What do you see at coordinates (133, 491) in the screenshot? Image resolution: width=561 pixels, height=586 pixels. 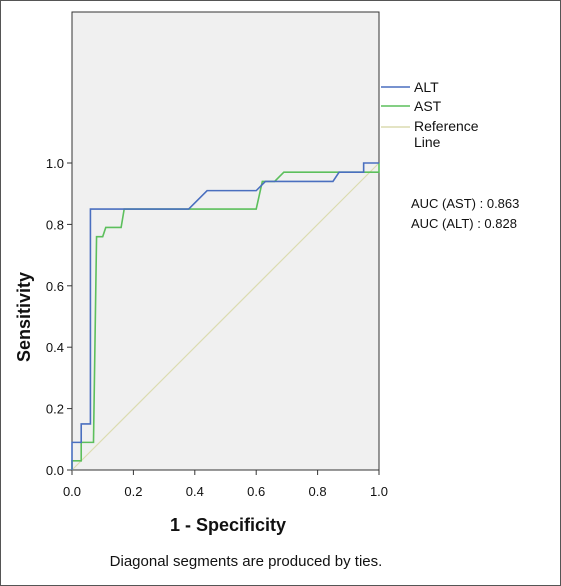 I see `x-tick-label: 0.2` at bounding box center [133, 491].